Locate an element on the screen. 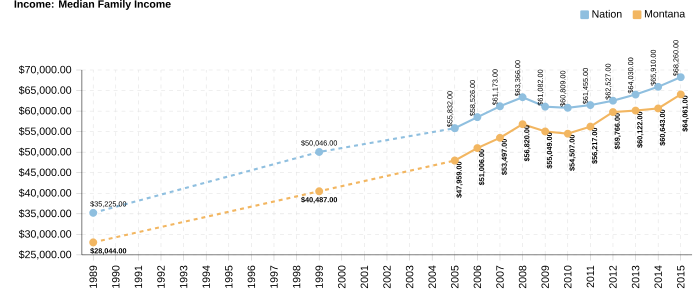 The width and height of the screenshot is (700, 300). x-tick-label: 2013 is located at coordinates (636, 277).